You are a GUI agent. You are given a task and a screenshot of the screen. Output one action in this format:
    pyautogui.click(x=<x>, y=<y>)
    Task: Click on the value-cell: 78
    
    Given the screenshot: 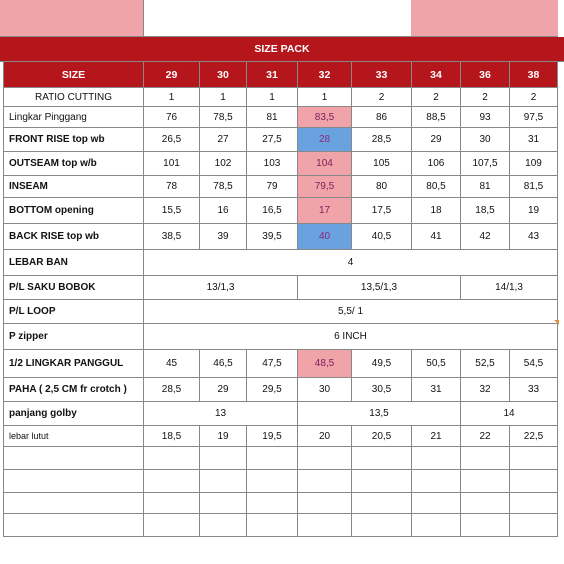 What is the action you would take?
    pyautogui.click(x=172, y=187)
    